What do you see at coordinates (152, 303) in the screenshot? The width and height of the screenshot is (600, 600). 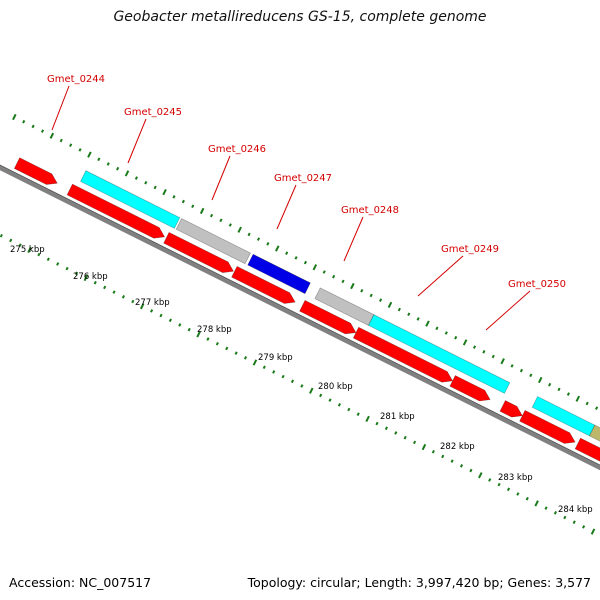 I see `scale-label: 277 kbp` at bounding box center [152, 303].